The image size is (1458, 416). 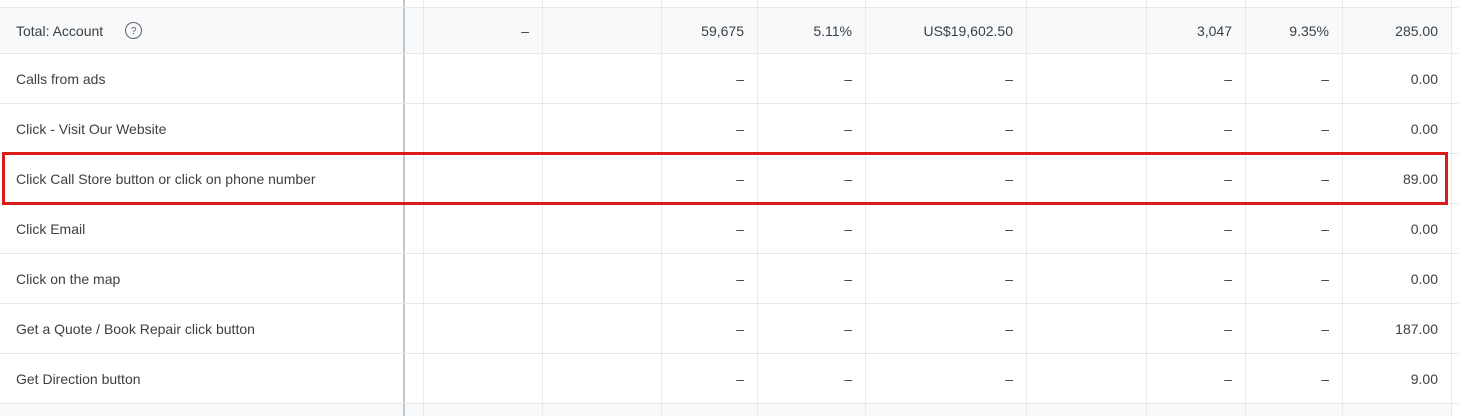 I want to click on row-label: Calls from ads, so click(x=202, y=78).